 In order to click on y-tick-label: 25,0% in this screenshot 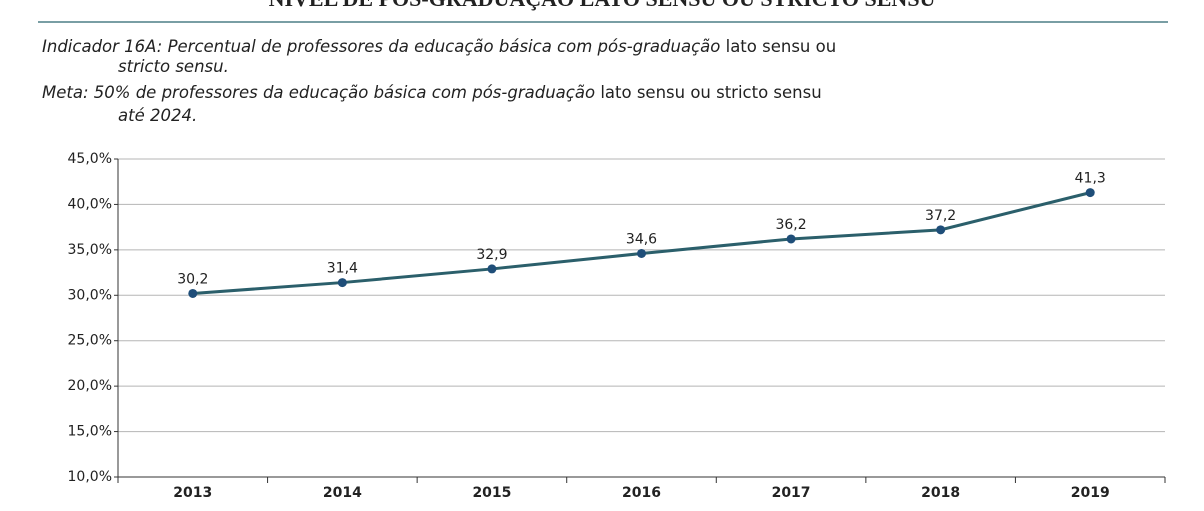, I will do `click(90, 341)`.